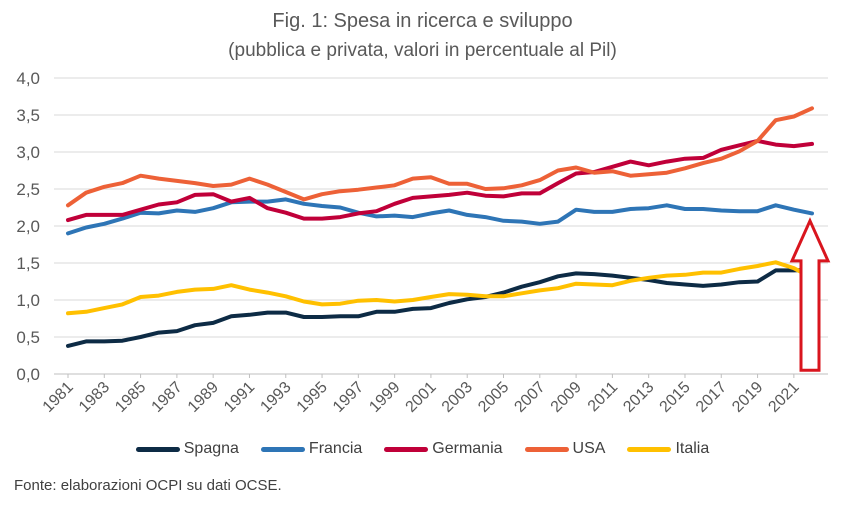 This screenshot has width=845, height=505. Describe the element at coordinates (157, 449) in the screenshot. I see `legend-swatch-spagna` at that location.